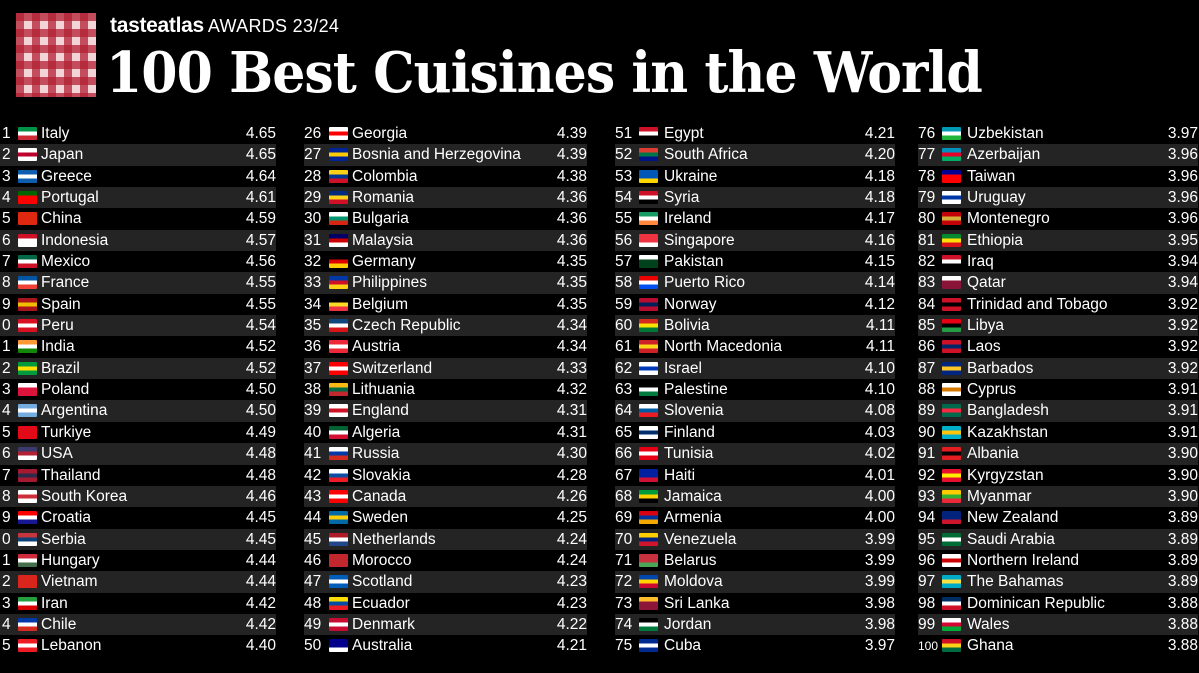 This screenshot has width=1199, height=673. What do you see at coordinates (879, 560) in the screenshot?
I see `score-value: 3.99` at bounding box center [879, 560].